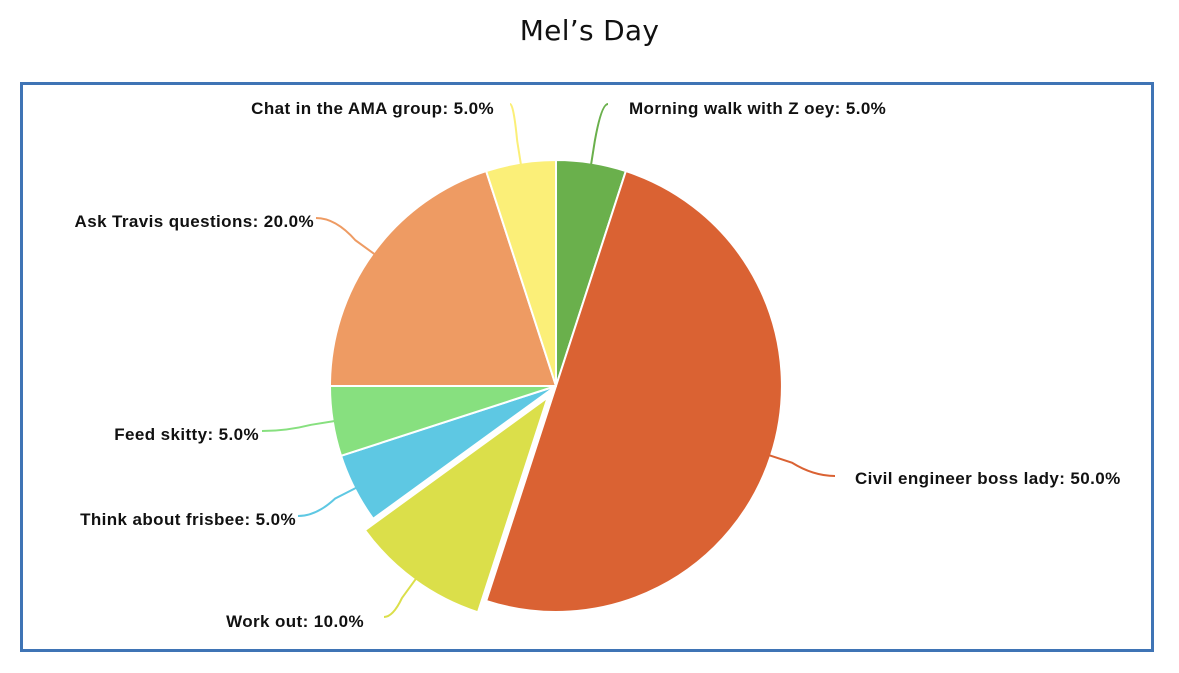 This screenshot has height=673, width=1179. I want to click on slice-label-ask-travis-questions: Ask Travis questions: 20.0%, so click(194, 221).